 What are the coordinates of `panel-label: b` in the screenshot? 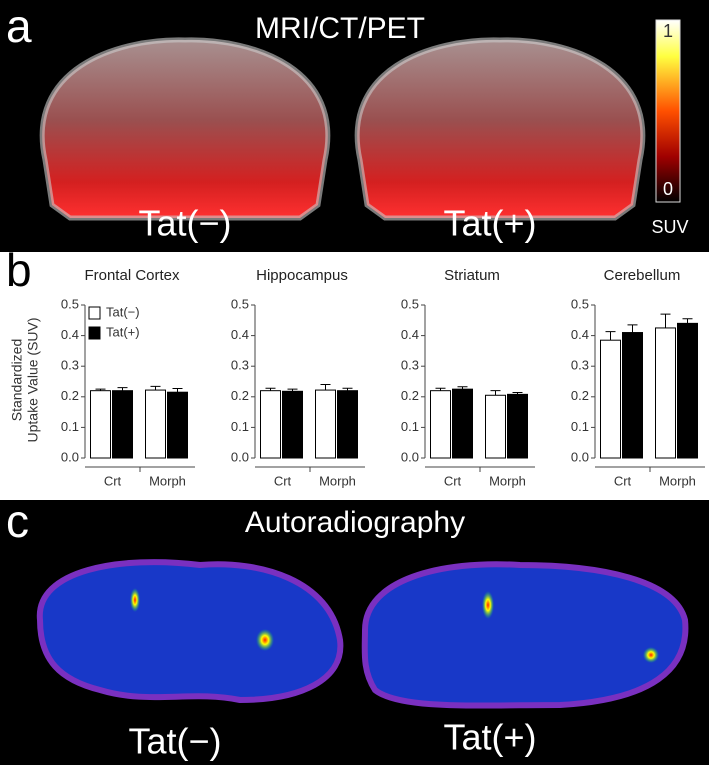 It's located at (19, 270).